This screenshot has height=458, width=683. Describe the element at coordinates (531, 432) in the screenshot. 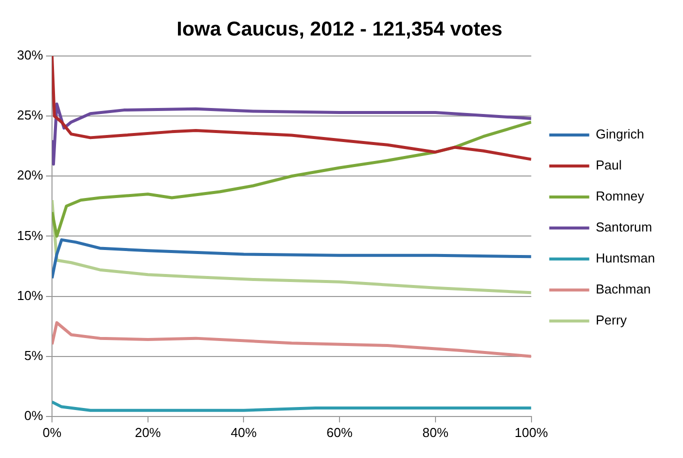

I see `x-tick-label: 100%` at that location.